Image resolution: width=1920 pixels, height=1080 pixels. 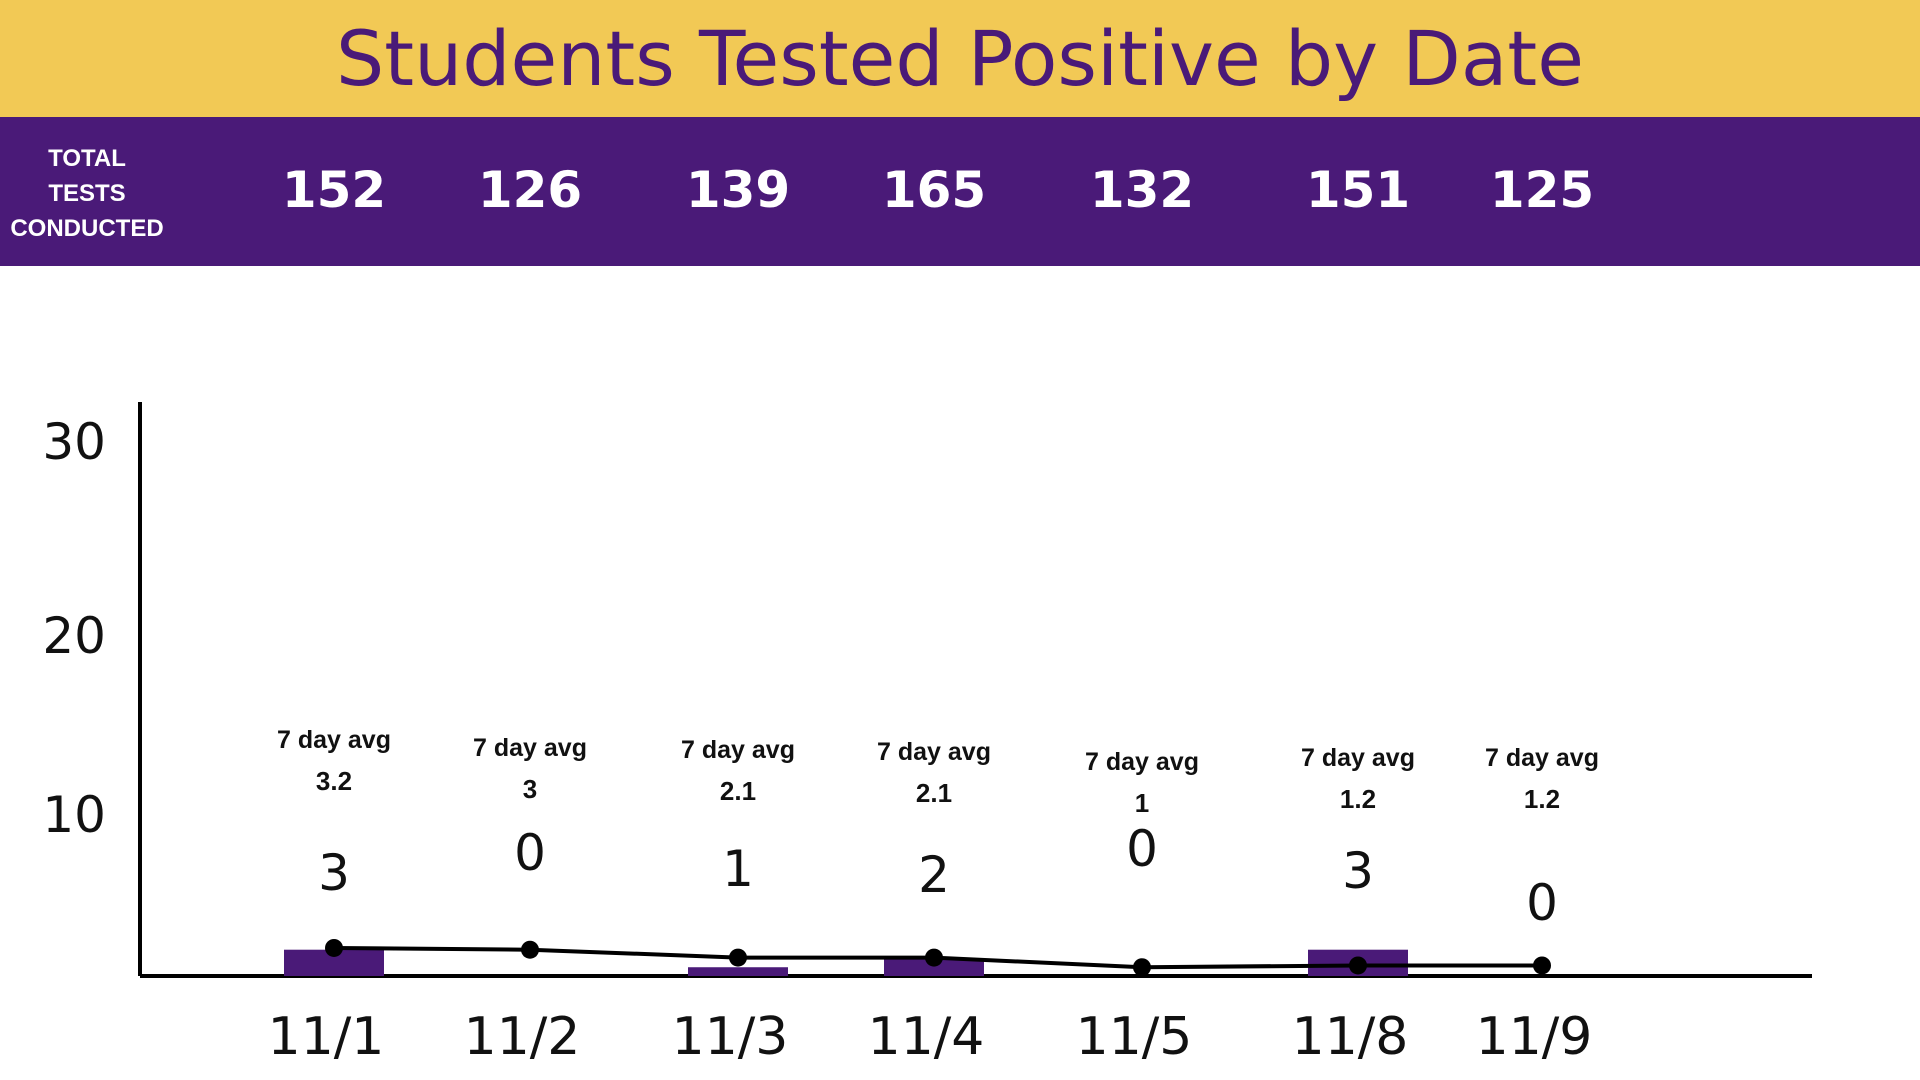 What do you see at coordinates (74, 815) in the screenshot?
I see `y-tick-label: 10` at bounding box center [74, 815].